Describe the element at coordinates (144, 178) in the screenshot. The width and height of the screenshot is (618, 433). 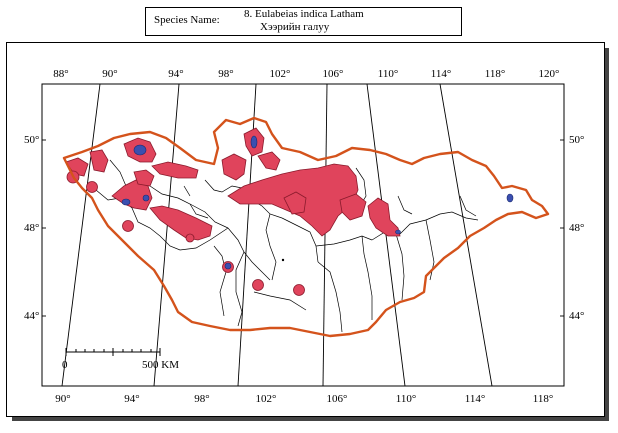
I see `range-patch-khovd-north` at that location.